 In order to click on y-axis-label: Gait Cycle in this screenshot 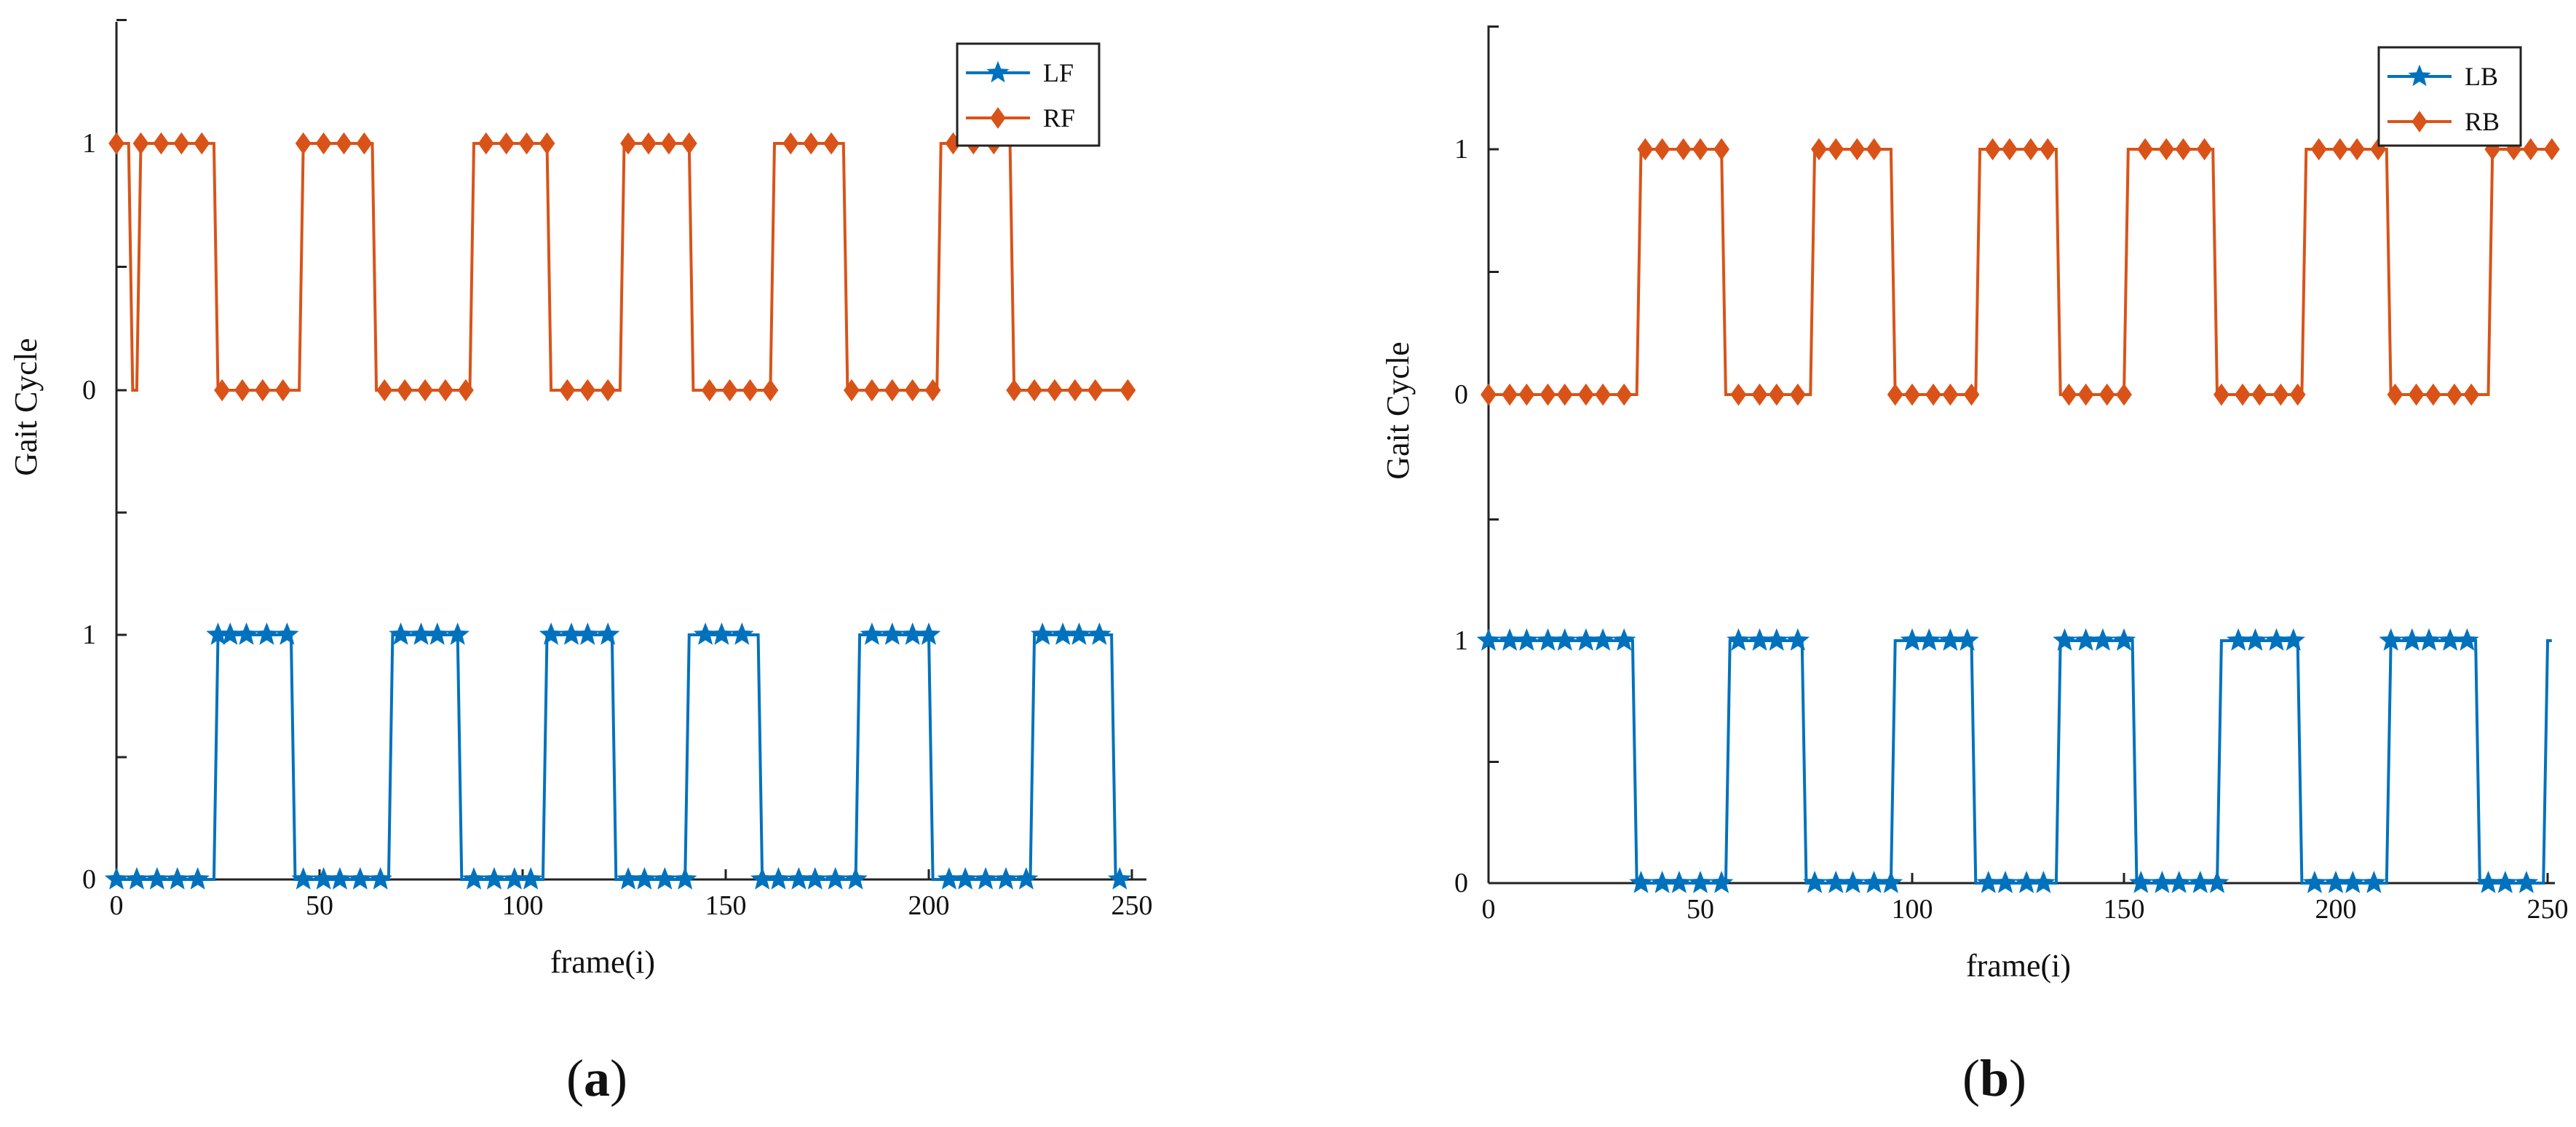, I will do `click(26, 406)`.